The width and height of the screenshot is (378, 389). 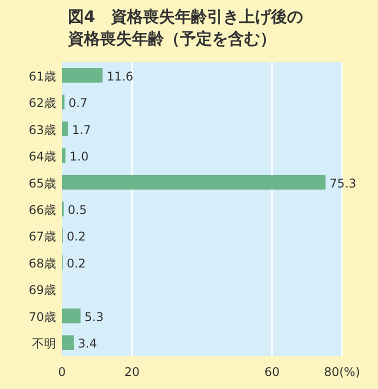 I want to click on y-tick-label: 68歳, so click(x=42, y=263).